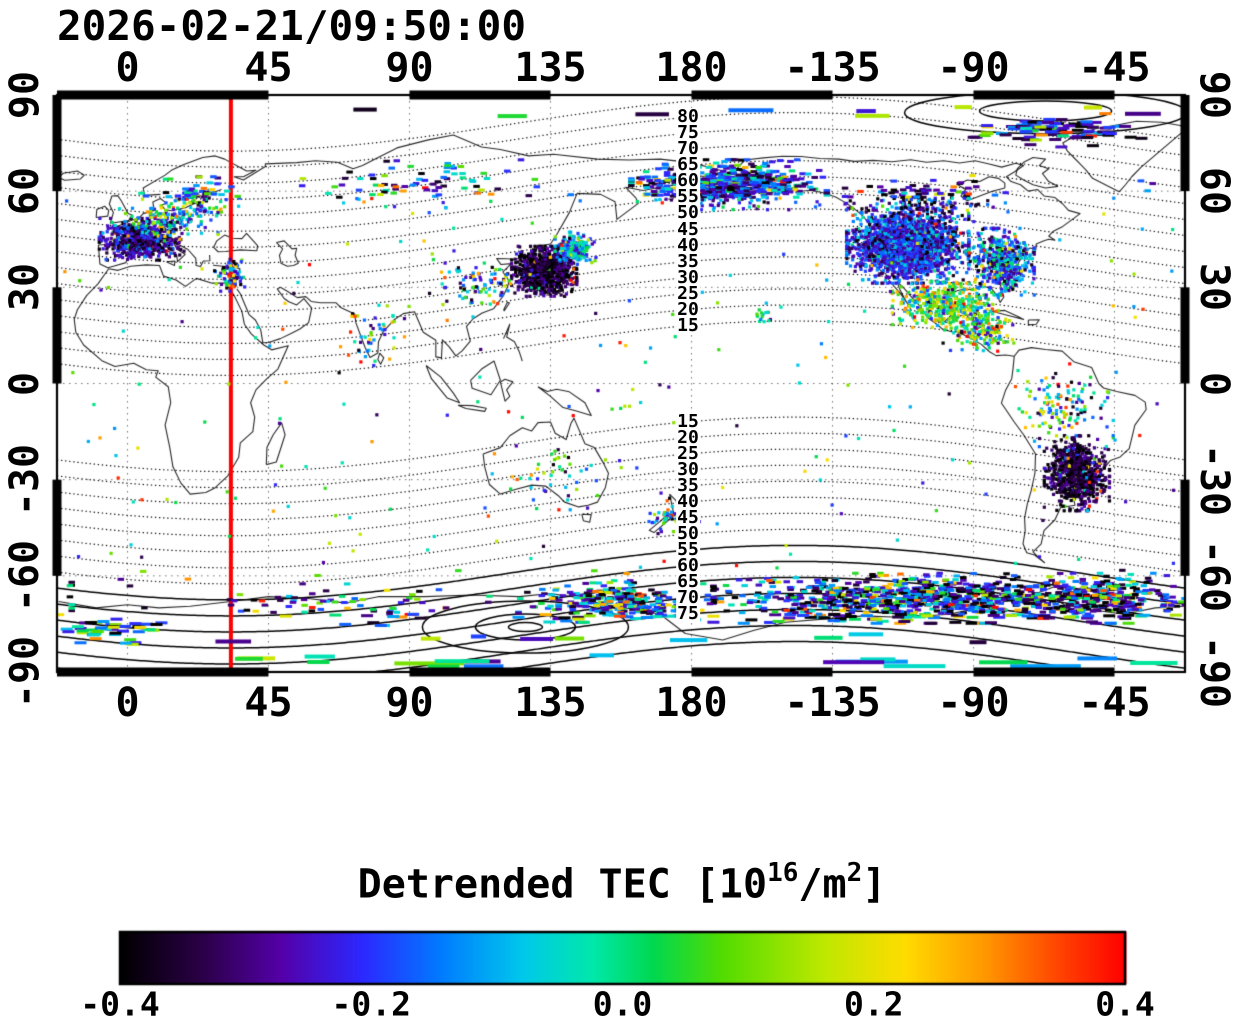 This screenshot has height=1024, width=1240. Describe the element at coordinates (1214, 575) in the screenshot. I see `lat-tick-label-right: -60` at that location.